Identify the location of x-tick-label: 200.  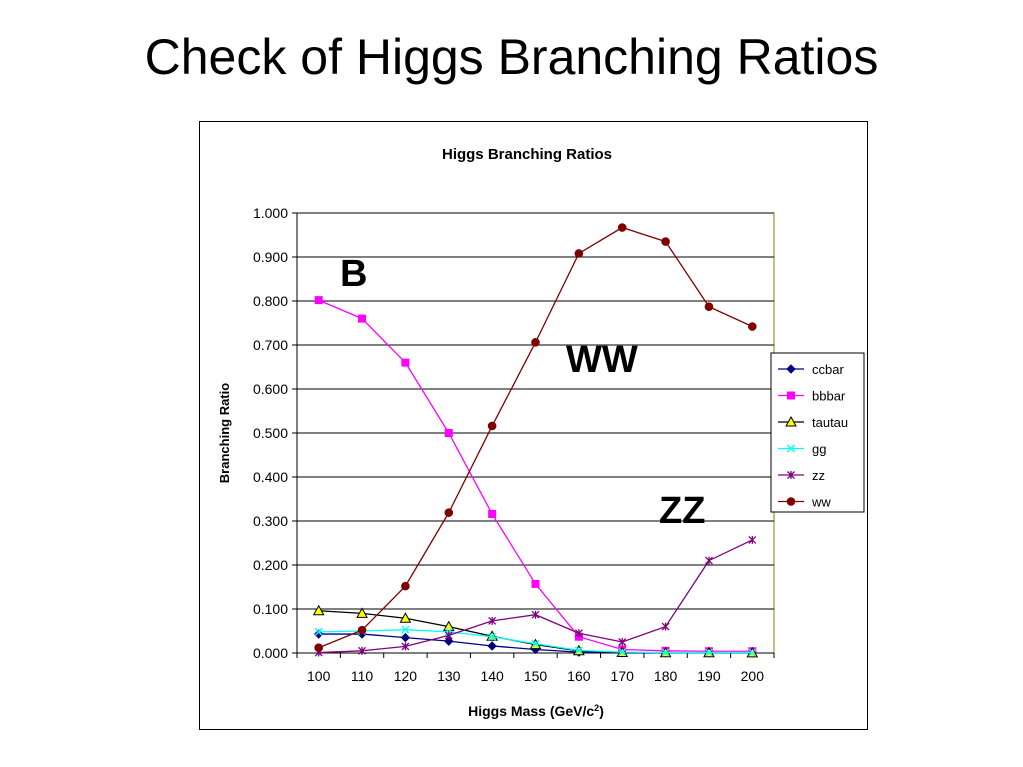
(753, 676).